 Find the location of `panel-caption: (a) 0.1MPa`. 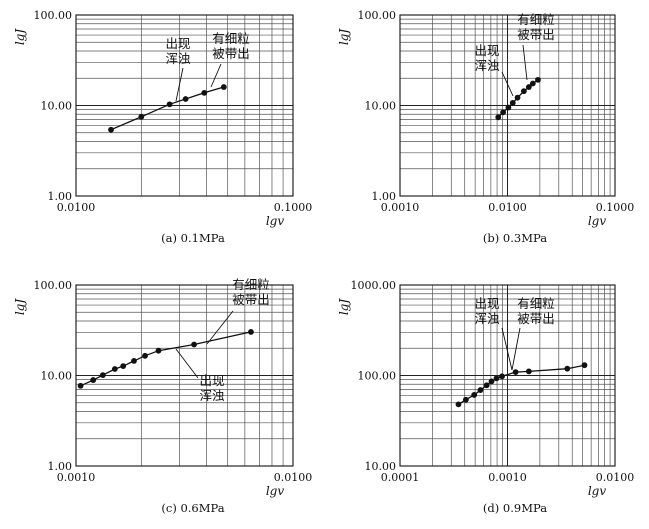

panel-caption: (a) 0.1MPa is located at coordinates (193, 238).